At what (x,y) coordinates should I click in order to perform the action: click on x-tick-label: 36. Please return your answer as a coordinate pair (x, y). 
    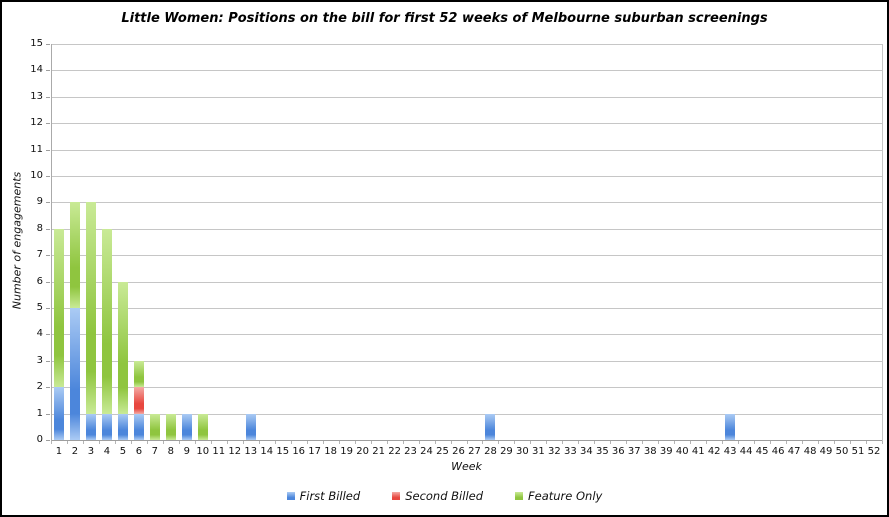
    Looking at the image, I should click on (618, 451).